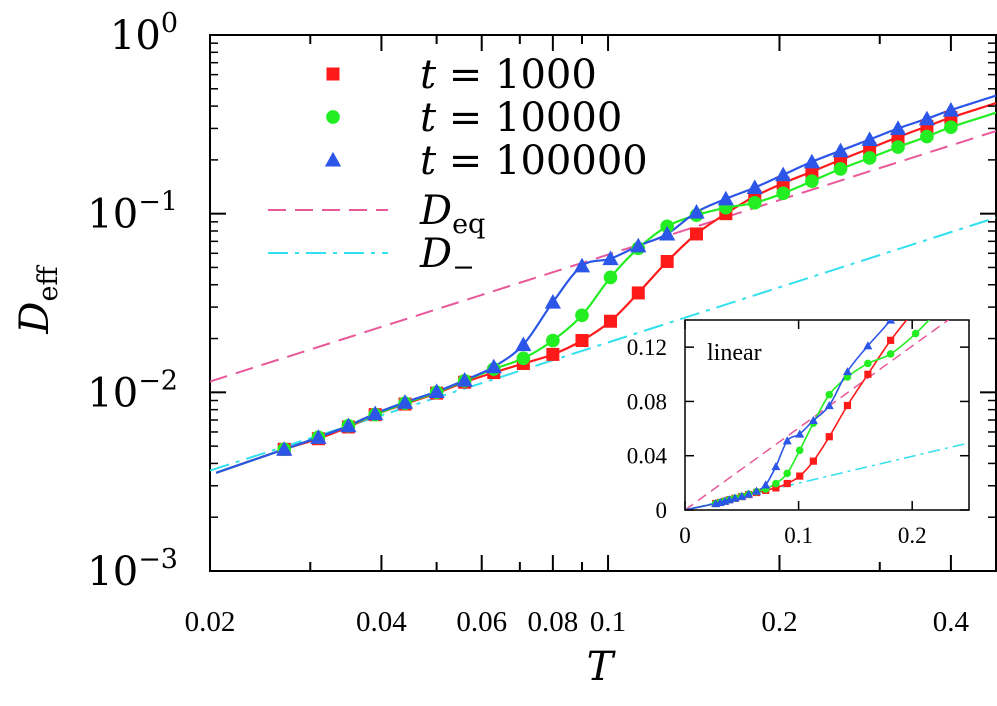  I want to click on legend-marker-square, so click(333, 74).